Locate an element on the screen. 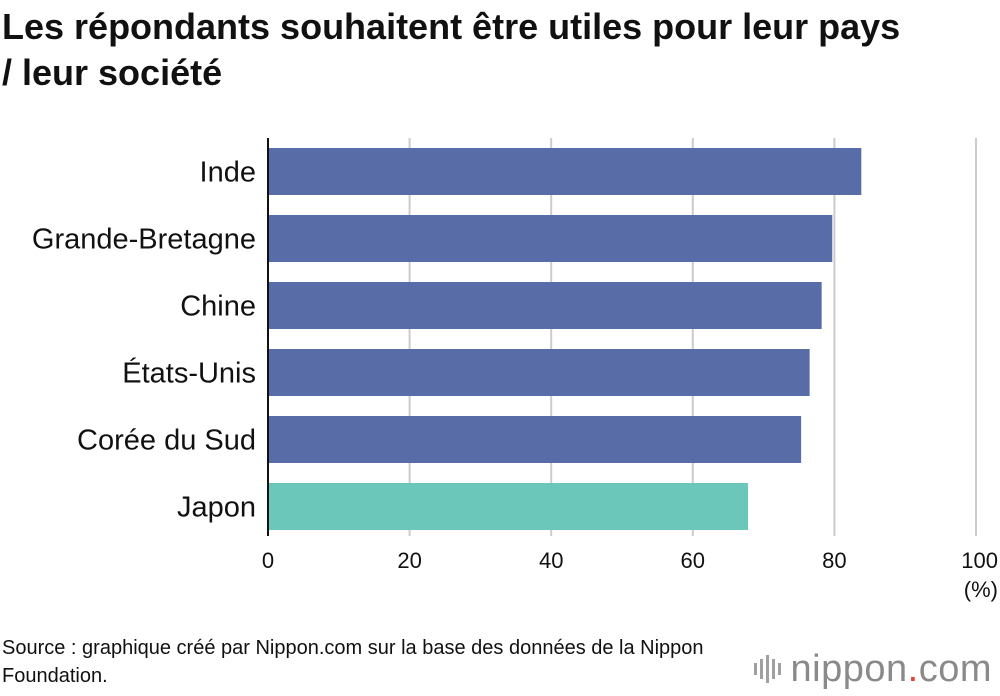 Image resolution: width=1000 pixels, height=696 pixels. category-label: Chine is located at coordinates (218, 307).